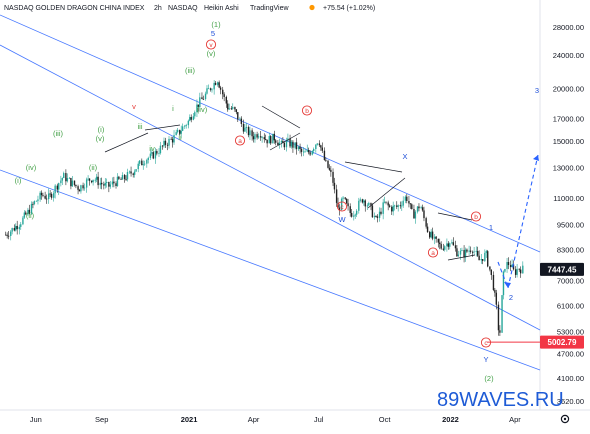 The width and height of the screenshot is (590, 434). What do you see at coordinates (404, 156) in the screenshot?
I see `wave-label: X` at bounding box center [404, 156].